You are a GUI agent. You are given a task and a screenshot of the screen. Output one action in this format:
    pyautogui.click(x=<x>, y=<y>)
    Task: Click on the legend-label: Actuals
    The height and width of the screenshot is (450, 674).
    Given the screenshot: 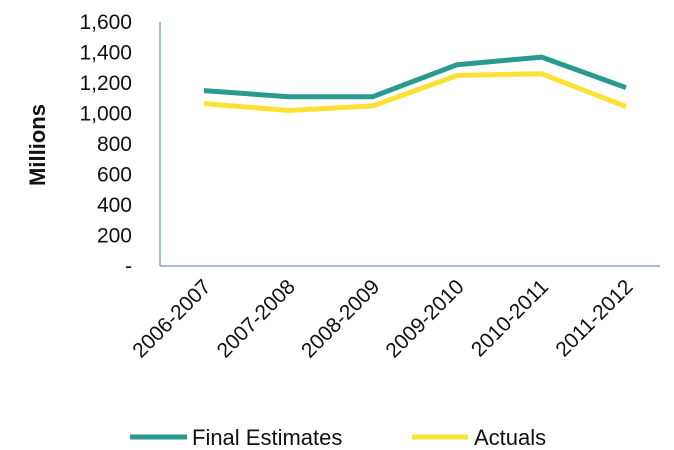 What is the action you would take?
    pyautogui.click(x=510, y=437)
    